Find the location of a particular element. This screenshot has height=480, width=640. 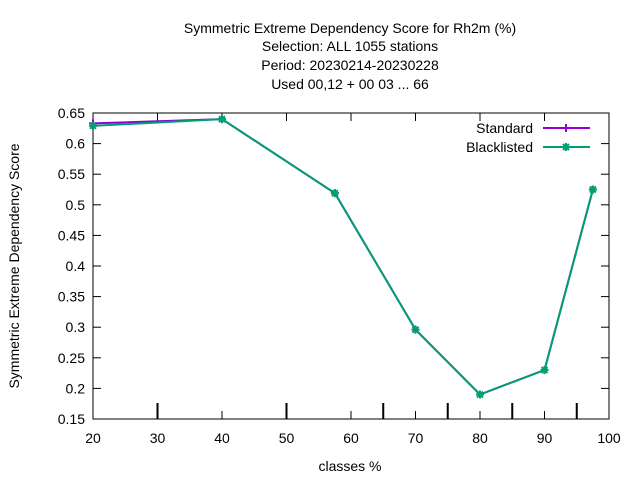

legend-marker-standard is located at coordinates (566, 128).